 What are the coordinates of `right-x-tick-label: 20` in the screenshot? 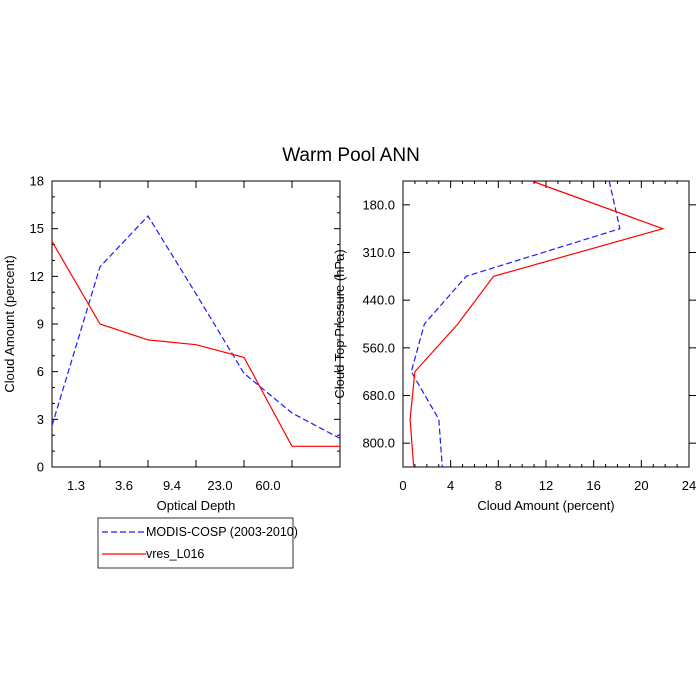 It's located at (641, 485).